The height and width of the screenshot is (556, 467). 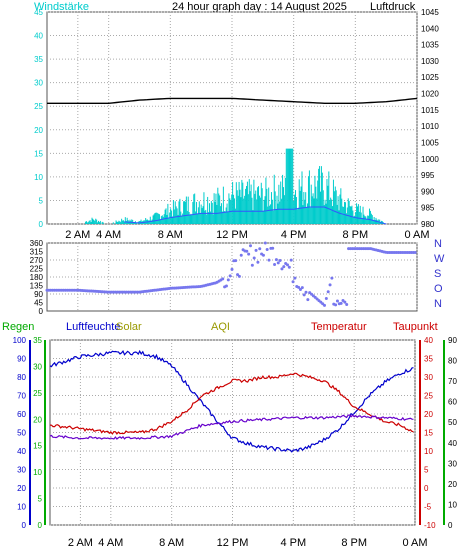 I want to click on direction-tick-label: 360, so click(x=37, y=243).